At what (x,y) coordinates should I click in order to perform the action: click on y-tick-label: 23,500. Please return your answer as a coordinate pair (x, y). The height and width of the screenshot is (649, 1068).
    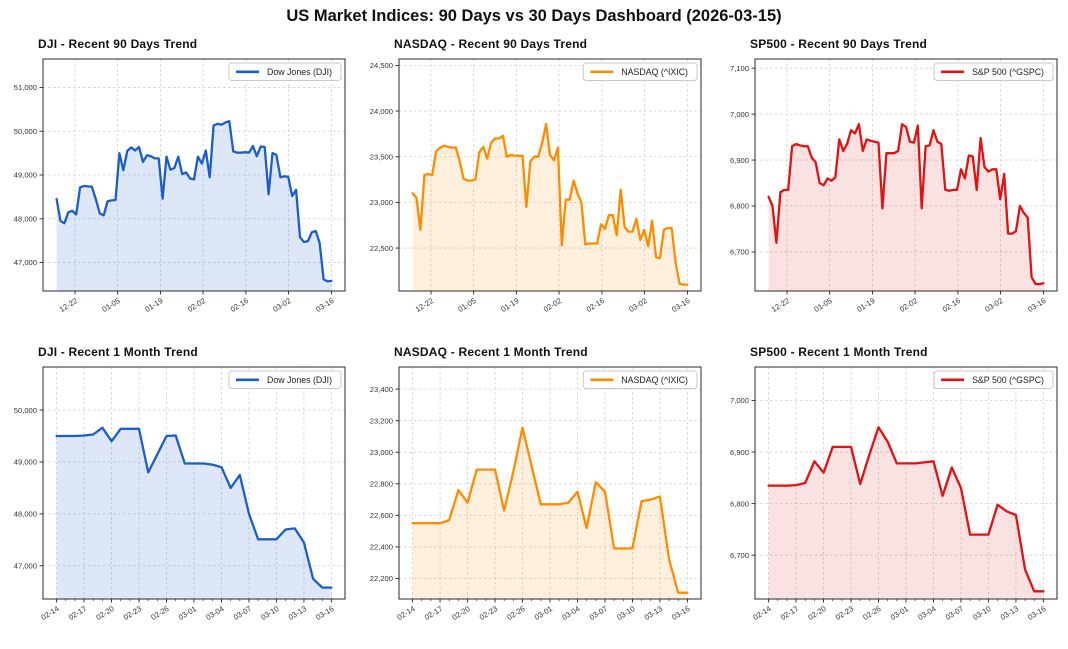
    Looking at the image, I should click on (381, 156).